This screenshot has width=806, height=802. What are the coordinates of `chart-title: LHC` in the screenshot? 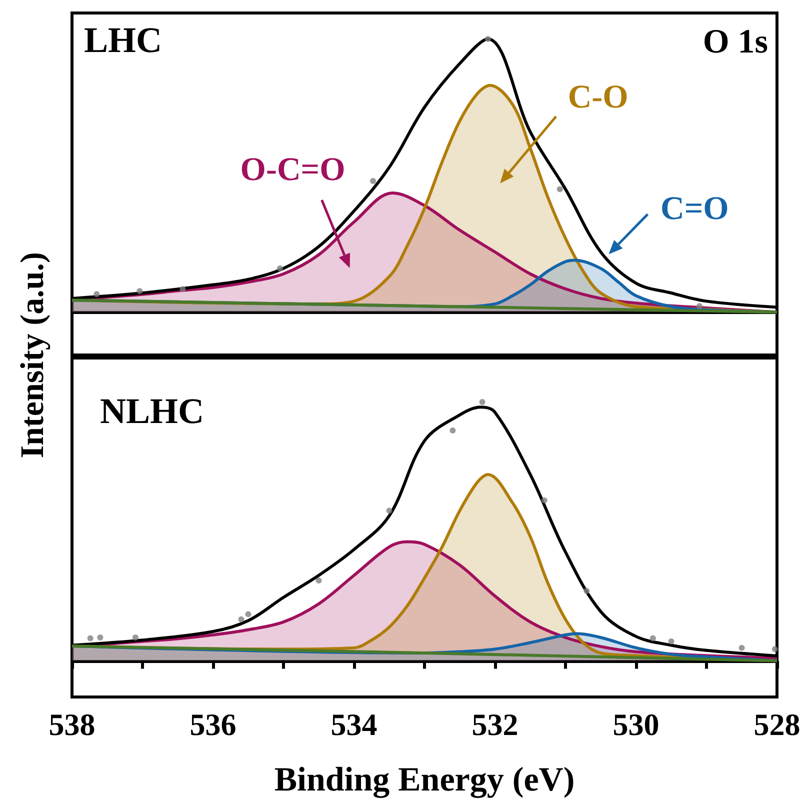 It's located at (123, 40).